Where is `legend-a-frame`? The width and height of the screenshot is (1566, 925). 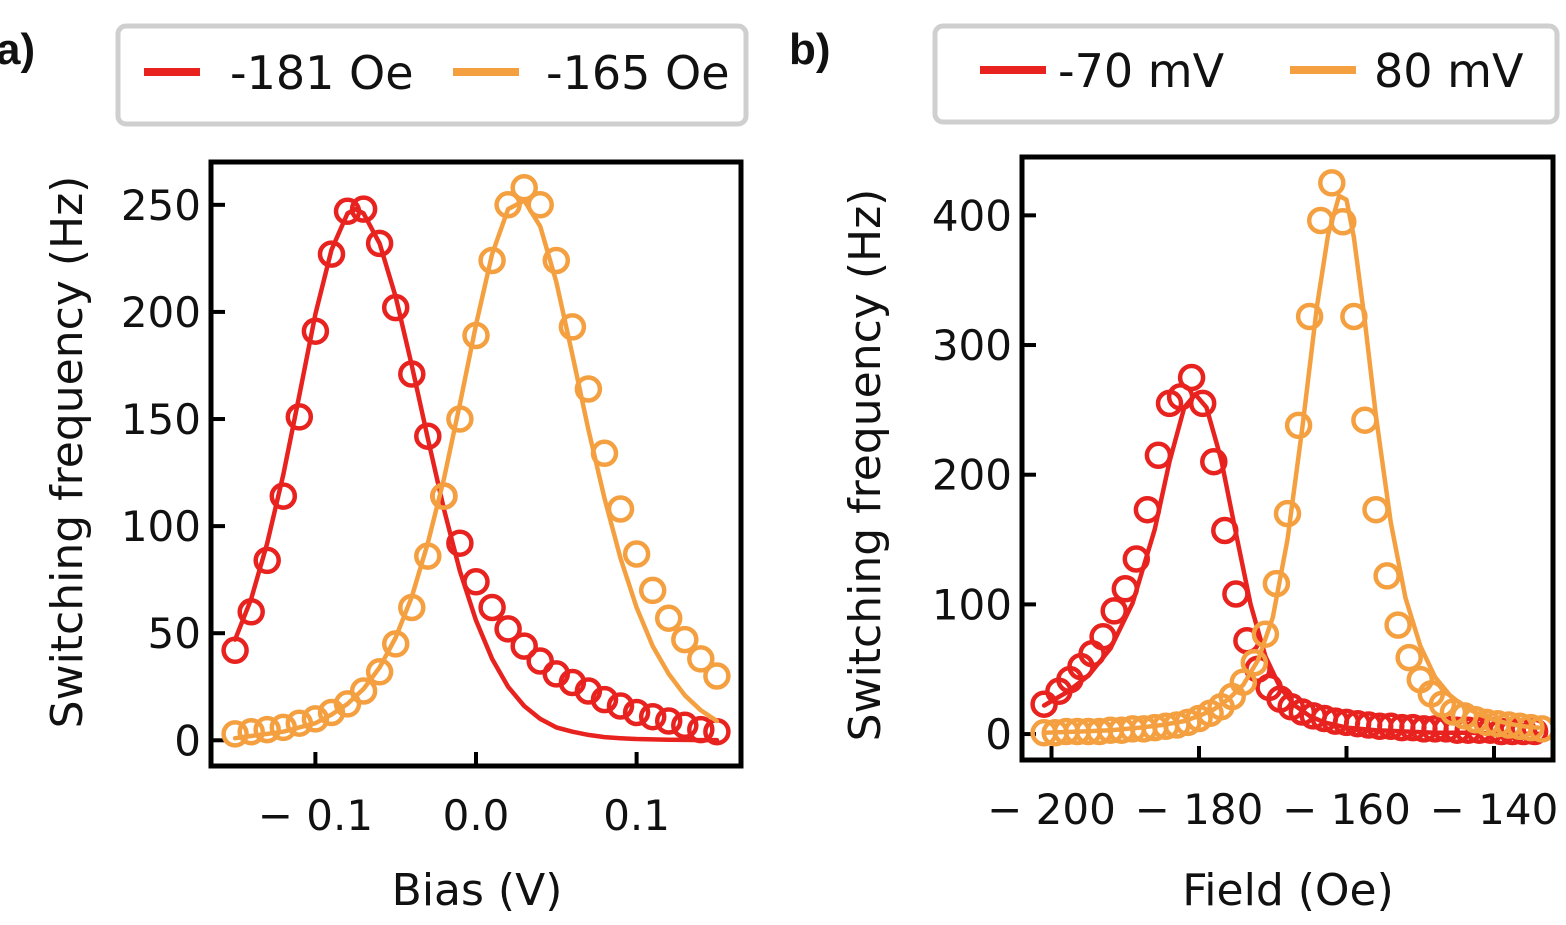 legend-a-frame is located at coordinates (432, 75).